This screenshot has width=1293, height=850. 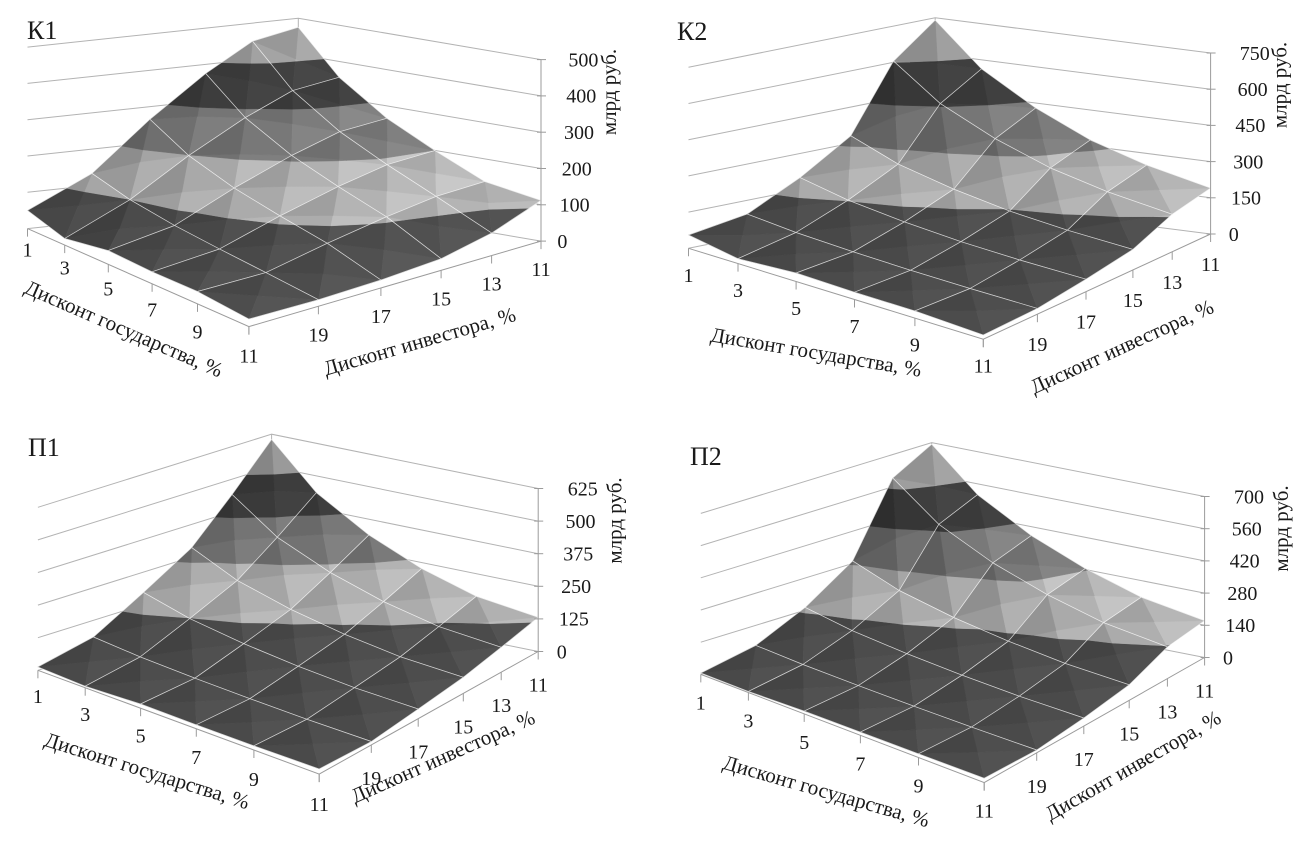 I want to click on svg-text: П1, so click(x=44, y=447).